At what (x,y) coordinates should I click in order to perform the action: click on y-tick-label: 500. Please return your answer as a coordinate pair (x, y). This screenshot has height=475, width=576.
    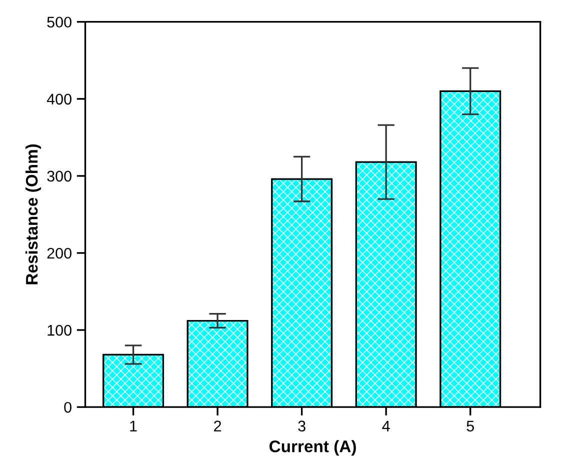
    Looking at the image, I should click on (59, 22).